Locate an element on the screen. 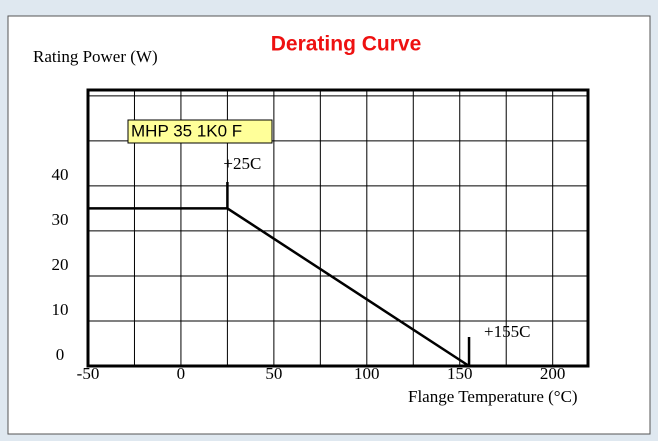 The width and height of the screenshot is (658, 441). x-axis-label: Flange Temperature (°C) is located at coordinates (493, 396).